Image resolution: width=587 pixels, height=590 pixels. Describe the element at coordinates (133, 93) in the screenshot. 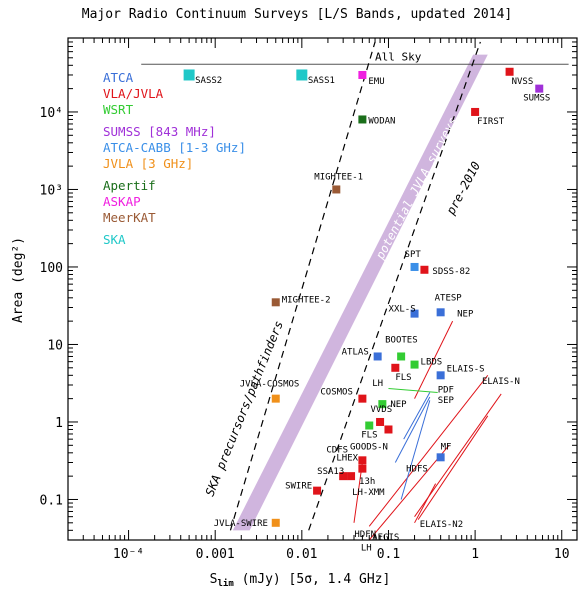

I see `legend-entry: VLA/JVLA` at that location.